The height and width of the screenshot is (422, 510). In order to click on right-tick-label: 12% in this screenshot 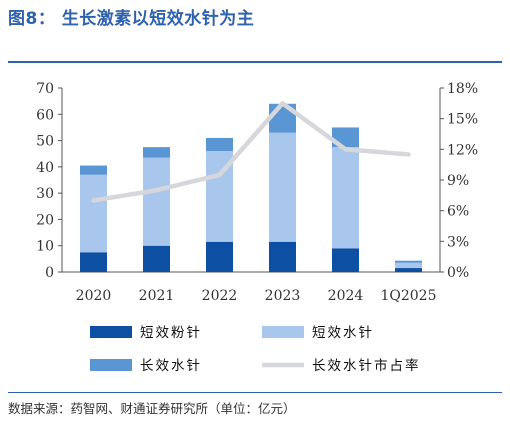, I will do `click(462, 150)`.